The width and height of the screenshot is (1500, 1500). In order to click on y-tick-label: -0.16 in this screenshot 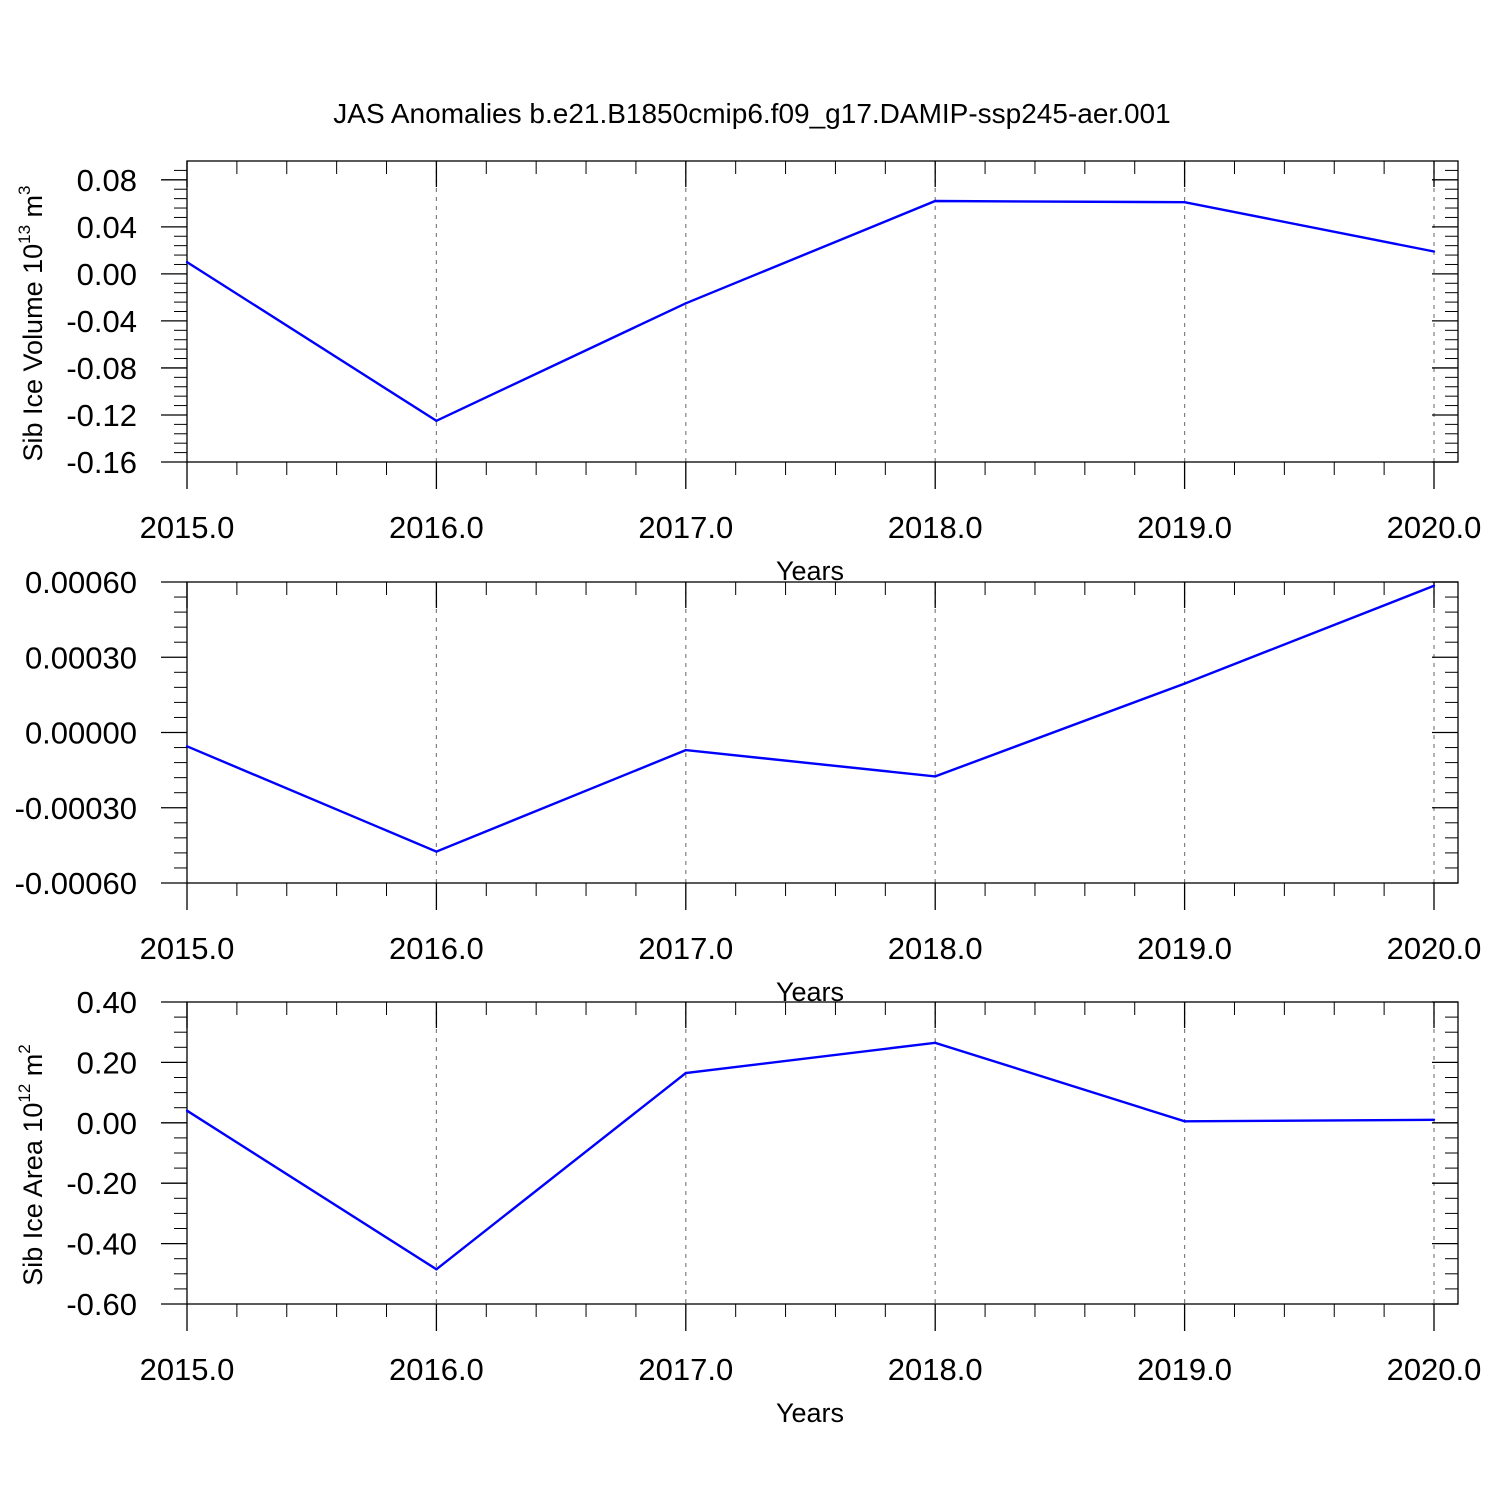, I will do `click(101, 462)`.